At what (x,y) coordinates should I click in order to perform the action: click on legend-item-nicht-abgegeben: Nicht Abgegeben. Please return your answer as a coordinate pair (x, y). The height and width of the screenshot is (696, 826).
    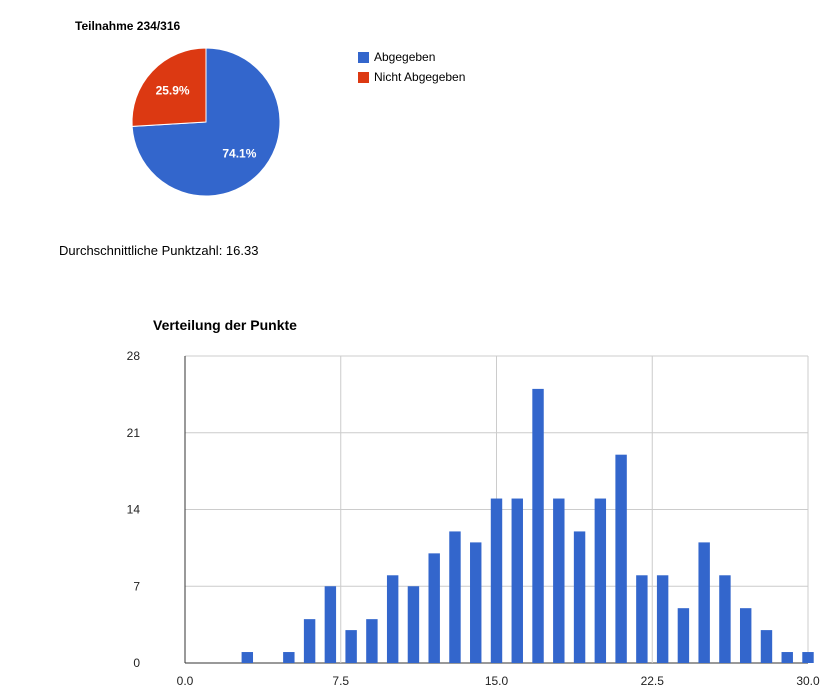
    Looking at the image, I should click on (411, 77).